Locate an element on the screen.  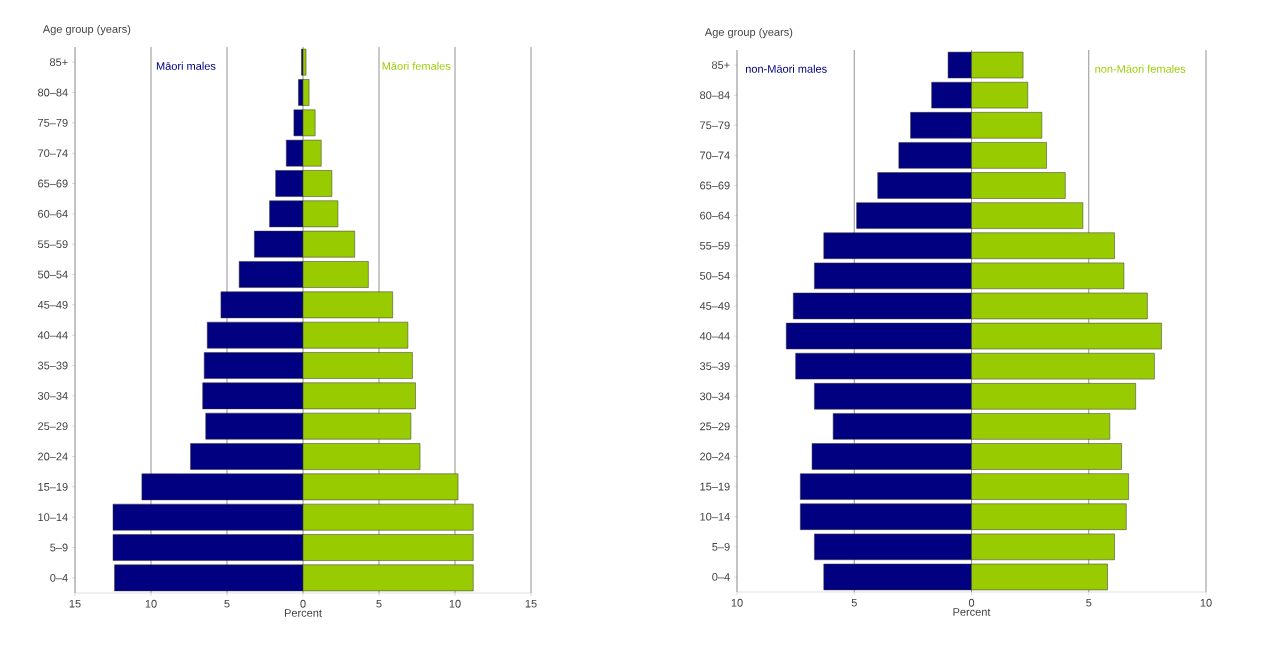
text: non-Māori females is located at coordinates (1140, 68).